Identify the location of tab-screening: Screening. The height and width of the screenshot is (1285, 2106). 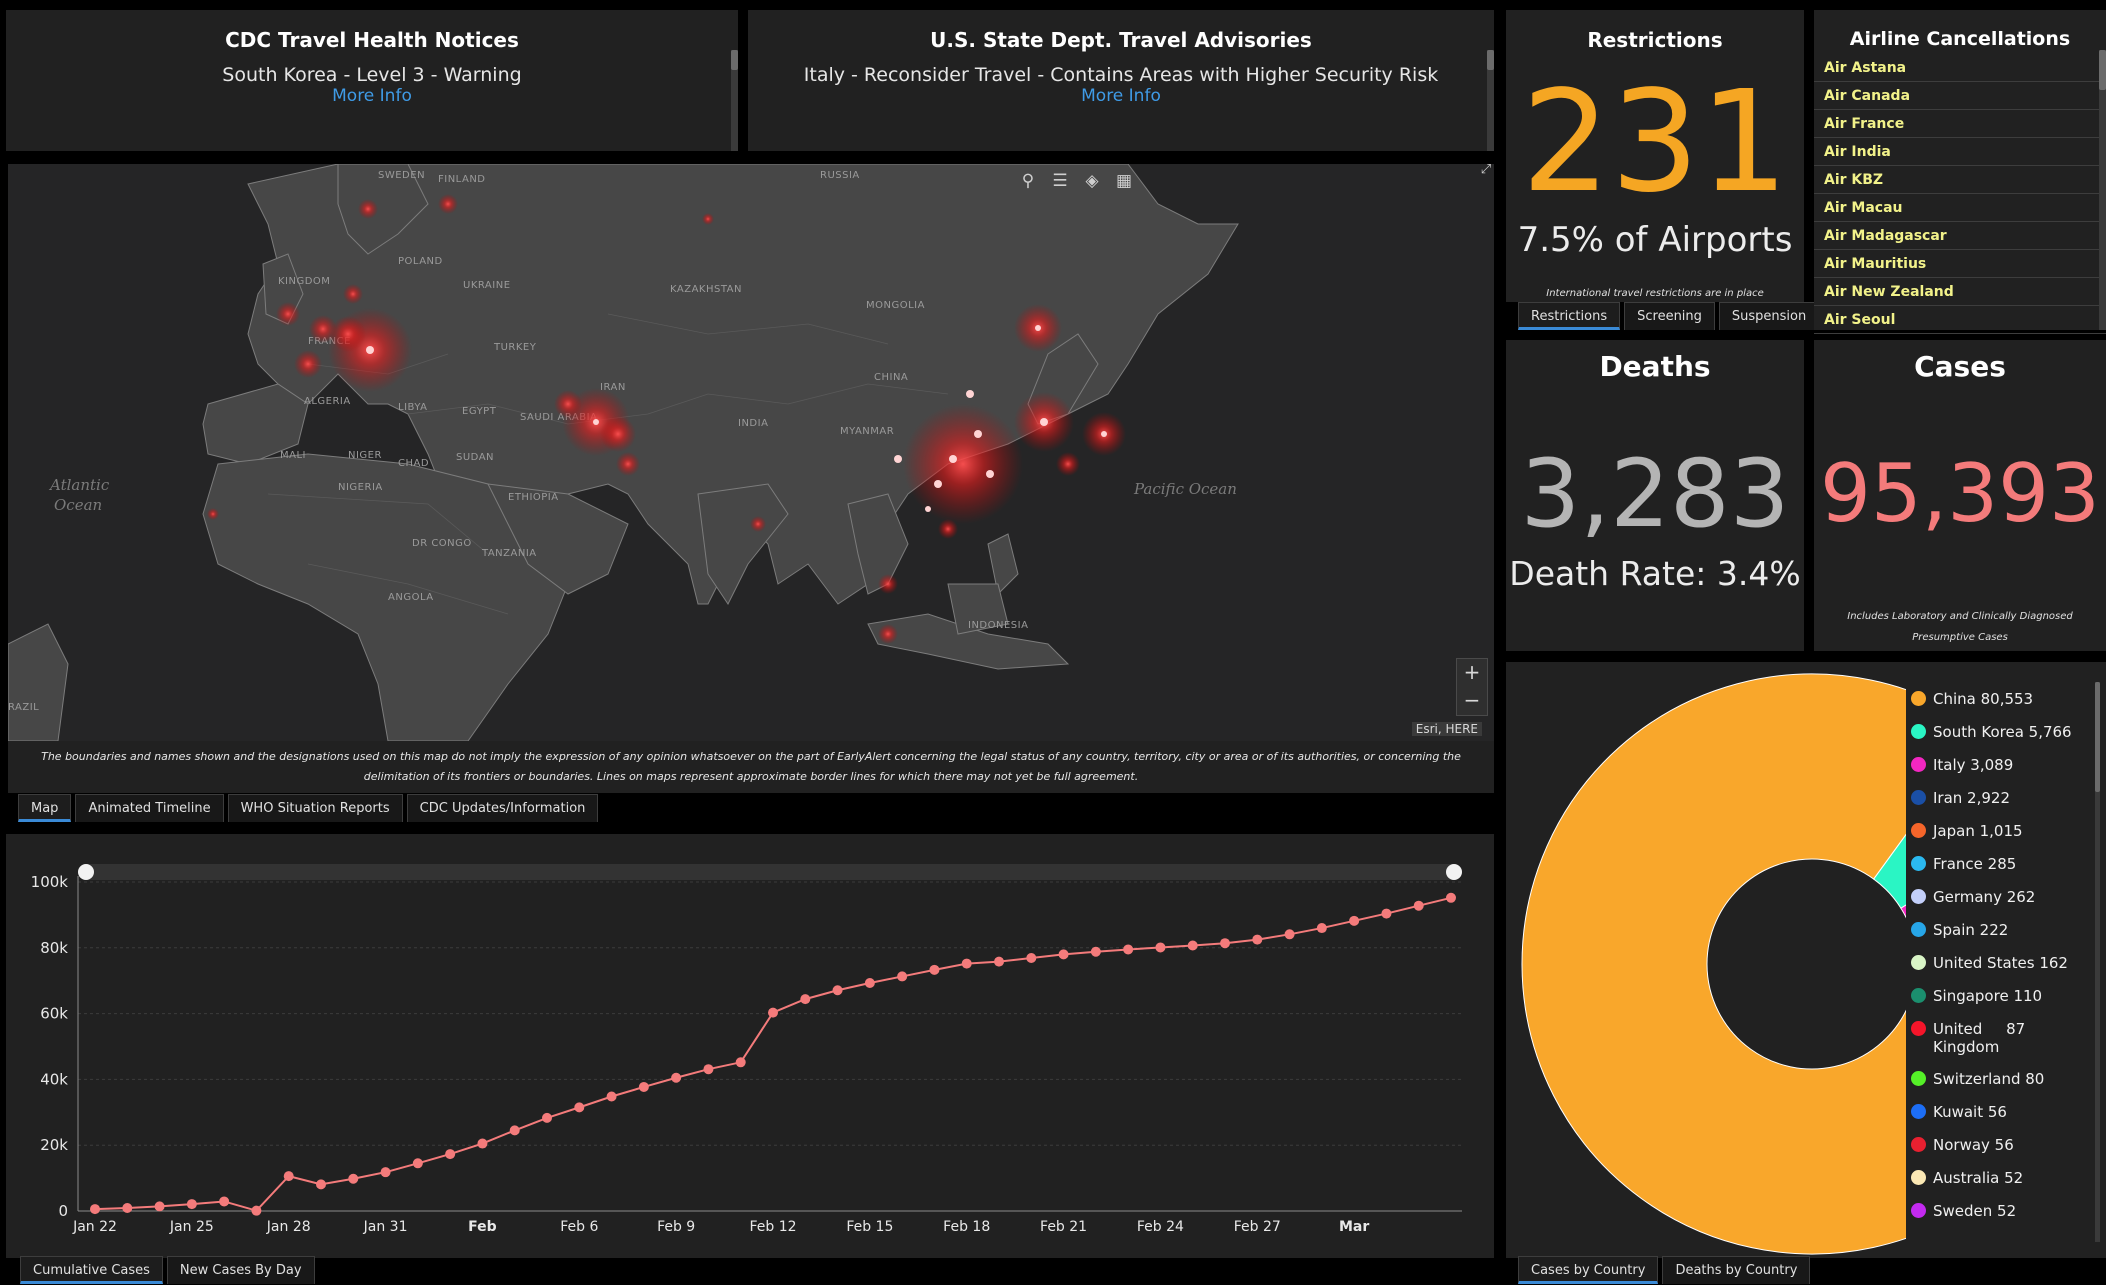
(1669, 316).